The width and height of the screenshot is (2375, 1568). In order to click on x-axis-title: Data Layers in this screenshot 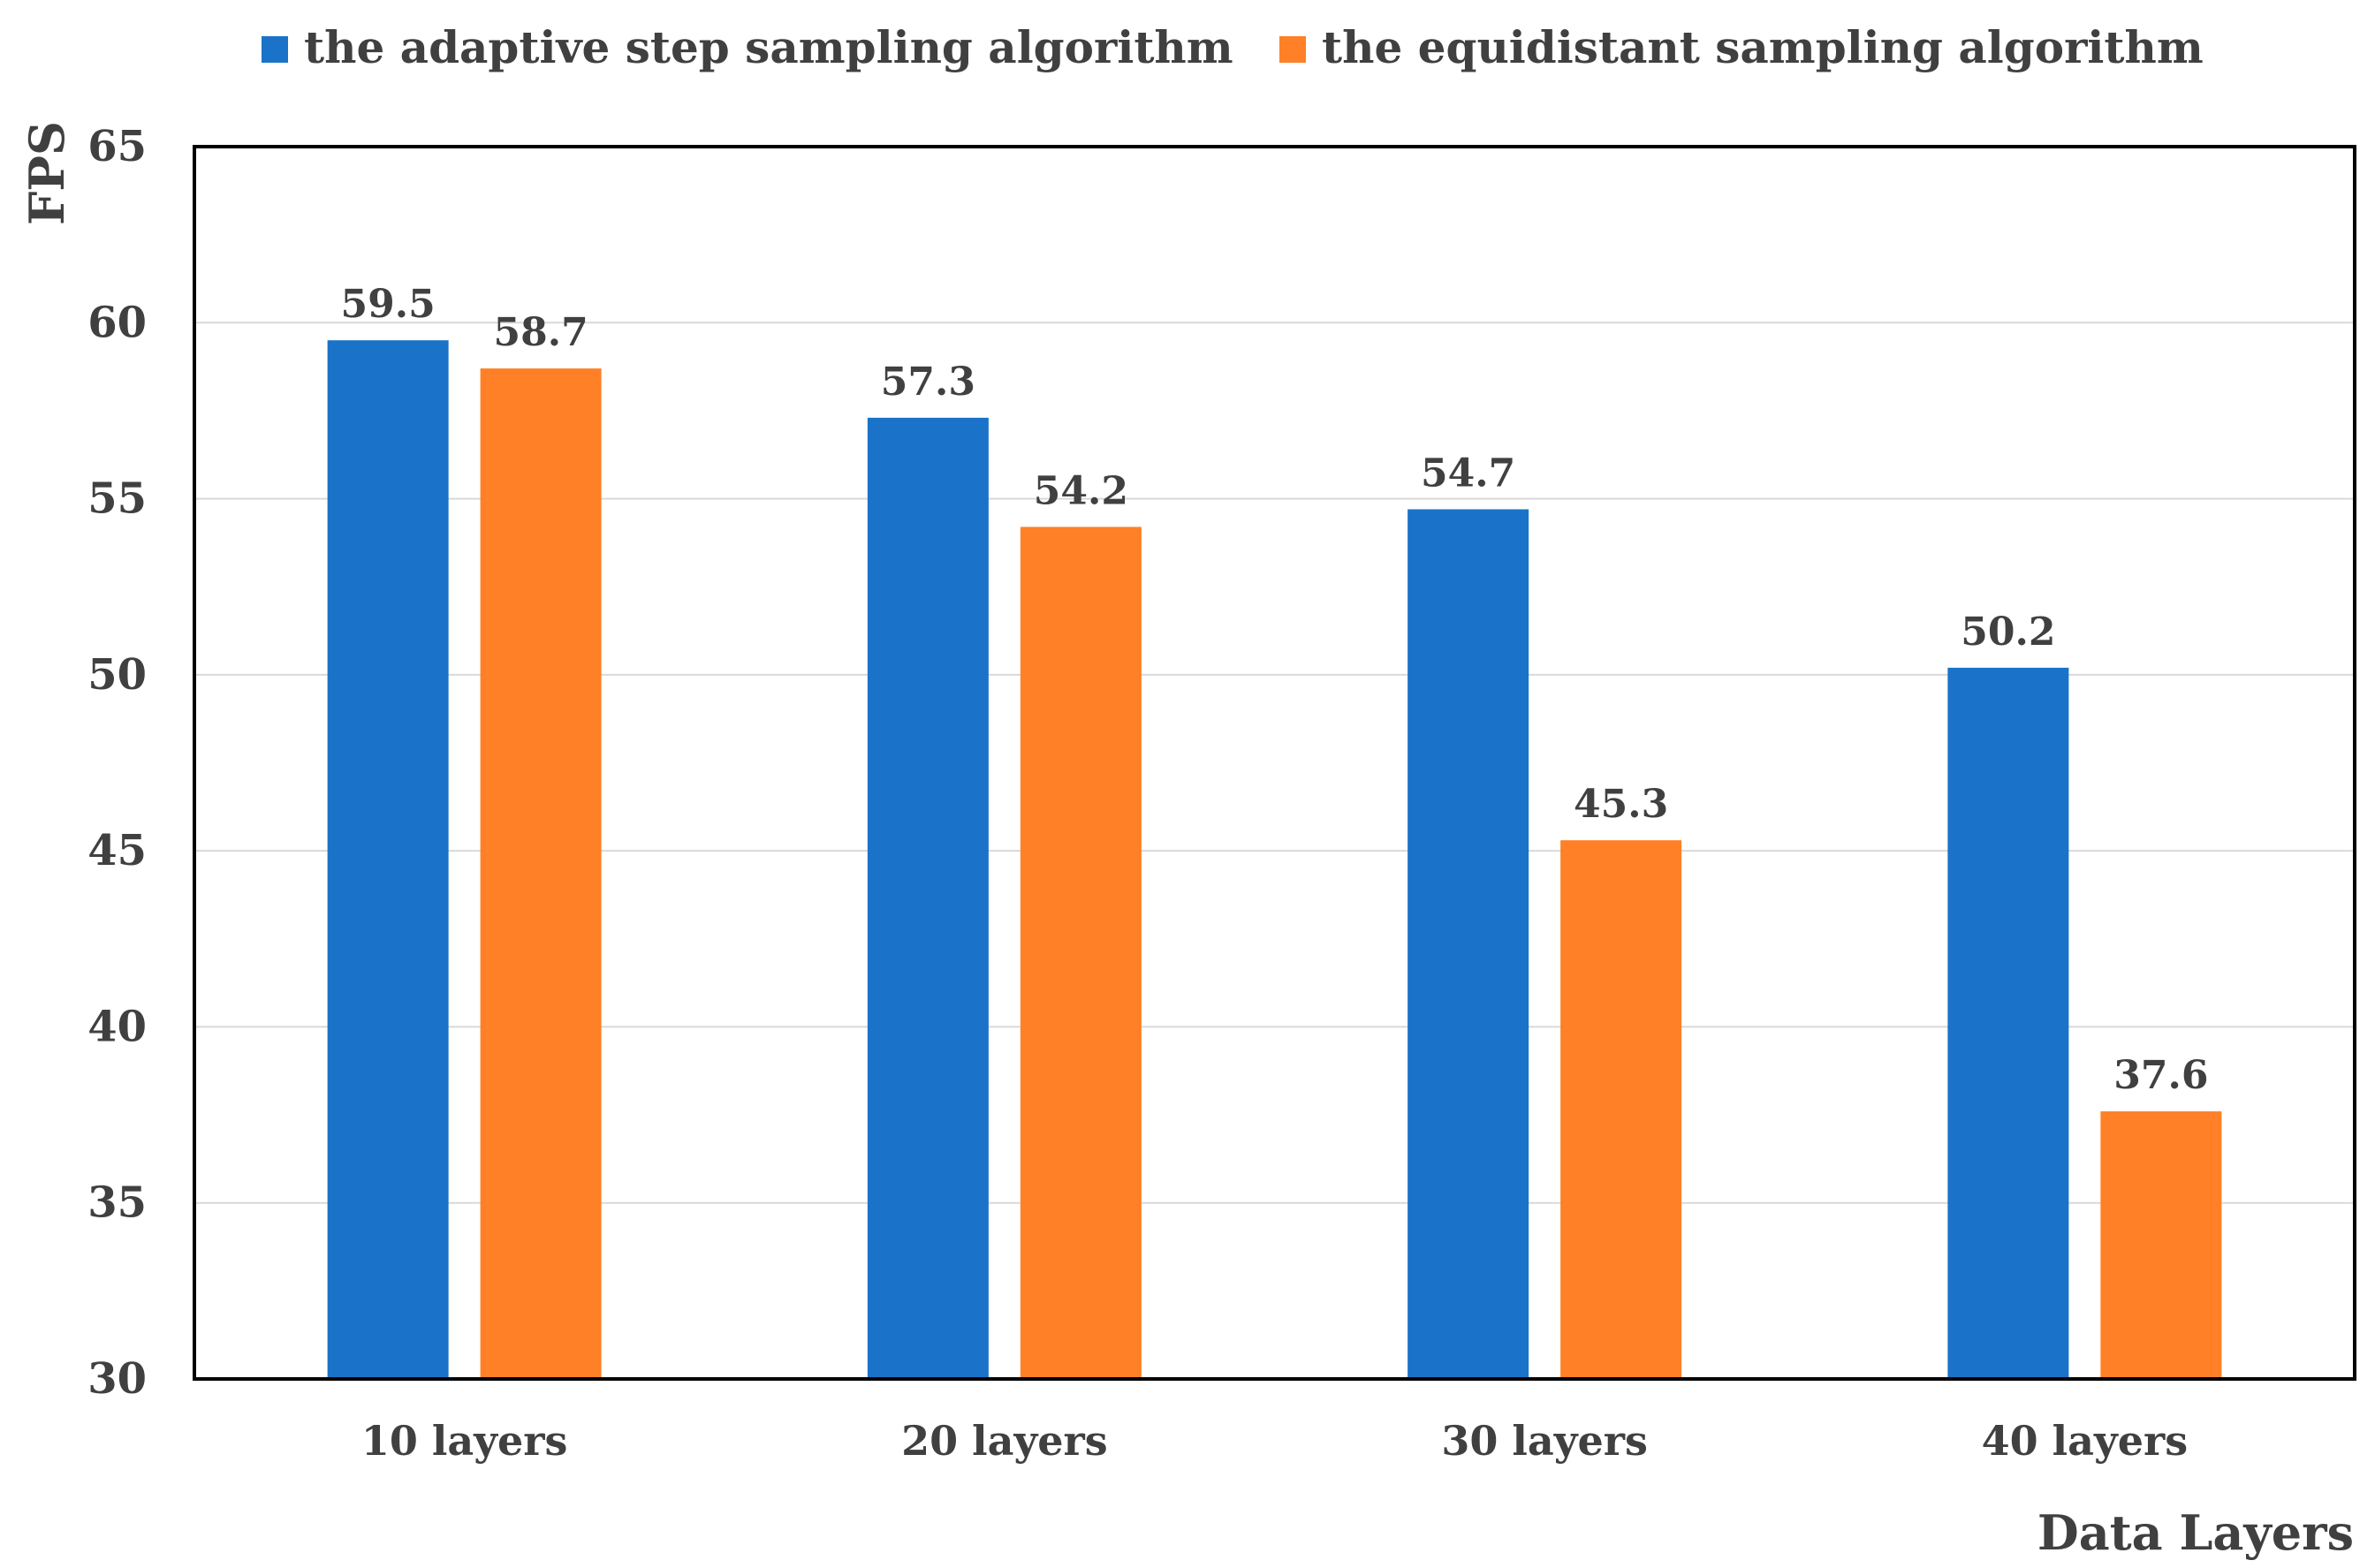, I will do `click(2195, 1532)`.